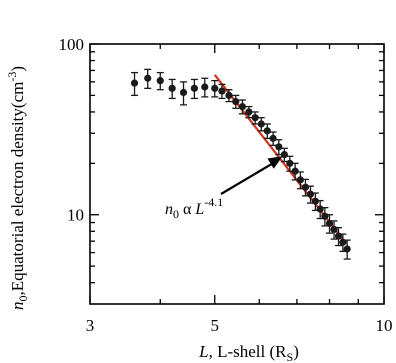 Image resolution: width=396 pixels, height=363 pixels. What do you see at coordinates (203, 351) in the screenshot?
I see `x-axis-label-var: L` at bounding box center [203, 351].